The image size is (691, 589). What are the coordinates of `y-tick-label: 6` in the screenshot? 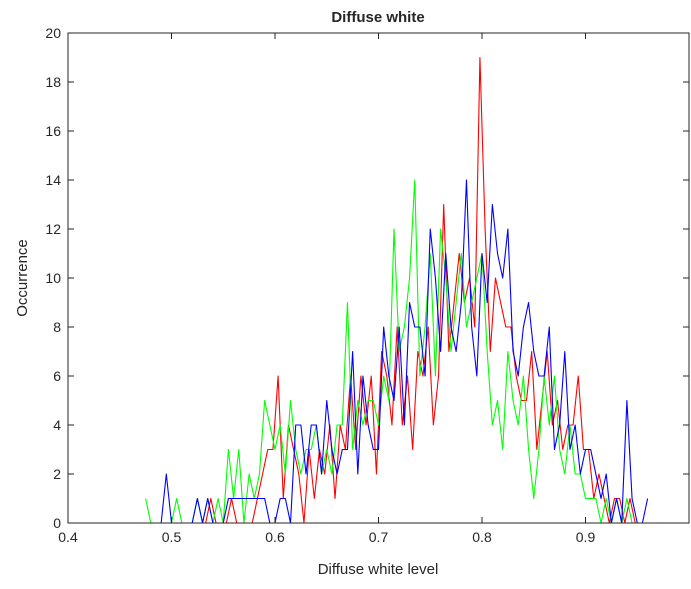 It's located at (57, 376).